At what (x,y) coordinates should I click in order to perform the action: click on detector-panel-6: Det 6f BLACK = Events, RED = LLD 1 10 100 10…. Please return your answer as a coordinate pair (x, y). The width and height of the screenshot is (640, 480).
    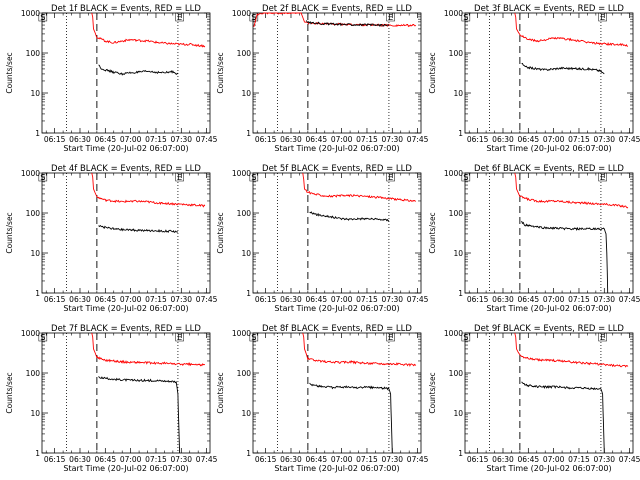
    Looking at the image, I should click on (534, 238).